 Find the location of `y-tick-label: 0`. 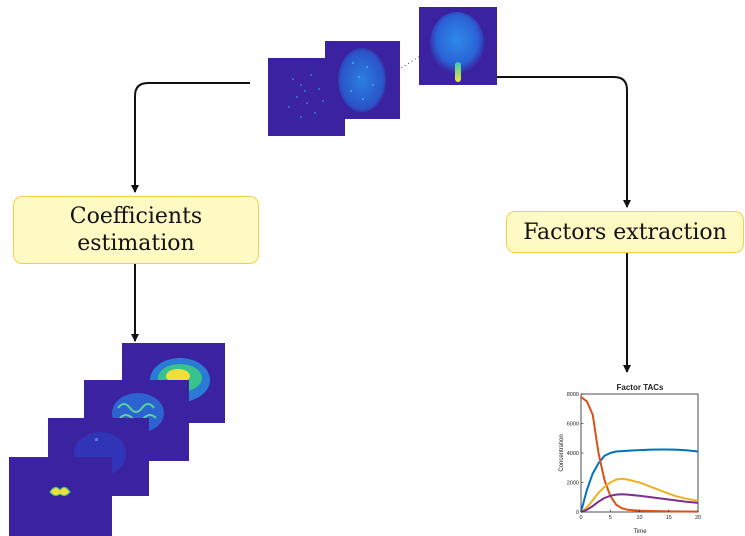

y-tick-label: 0 is located at coordinates (577, 513).